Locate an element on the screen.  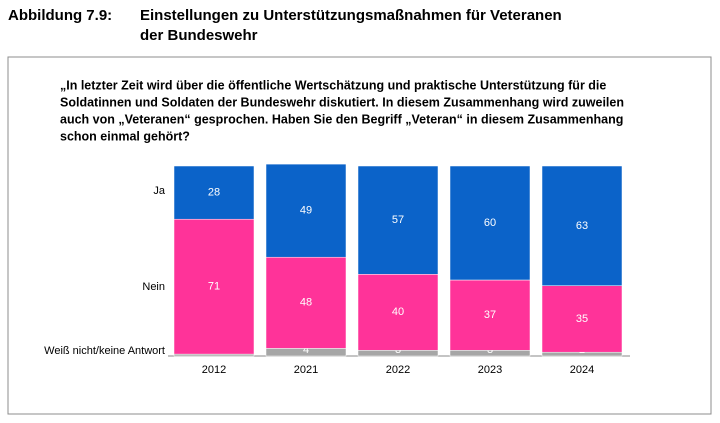
x-tick-label: 2021 is located at coordinates (306, 370).